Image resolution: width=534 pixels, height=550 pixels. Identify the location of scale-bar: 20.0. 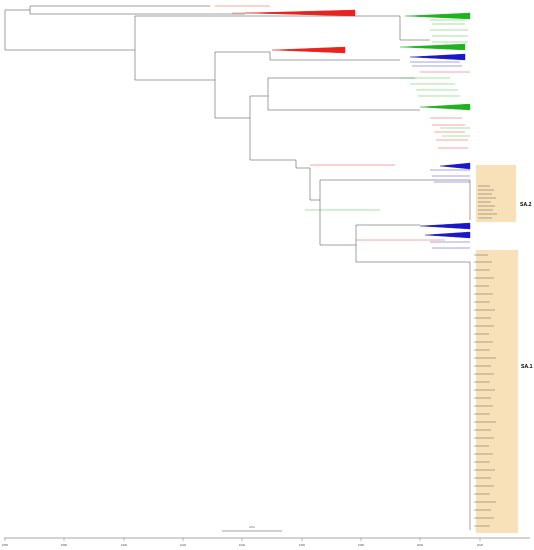
(252, 528).